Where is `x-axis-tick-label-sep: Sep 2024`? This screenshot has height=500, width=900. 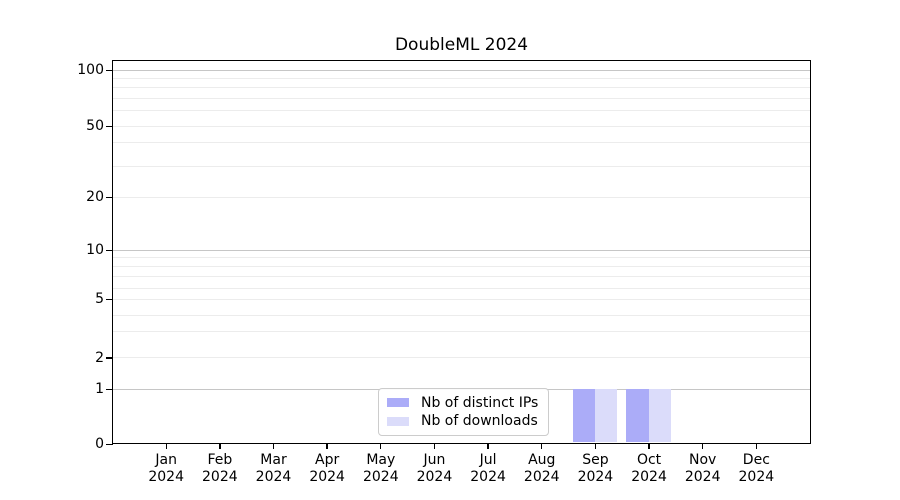
x-axis-tick-label-sep: Sep 2024 is located at coordinates (595, 468).